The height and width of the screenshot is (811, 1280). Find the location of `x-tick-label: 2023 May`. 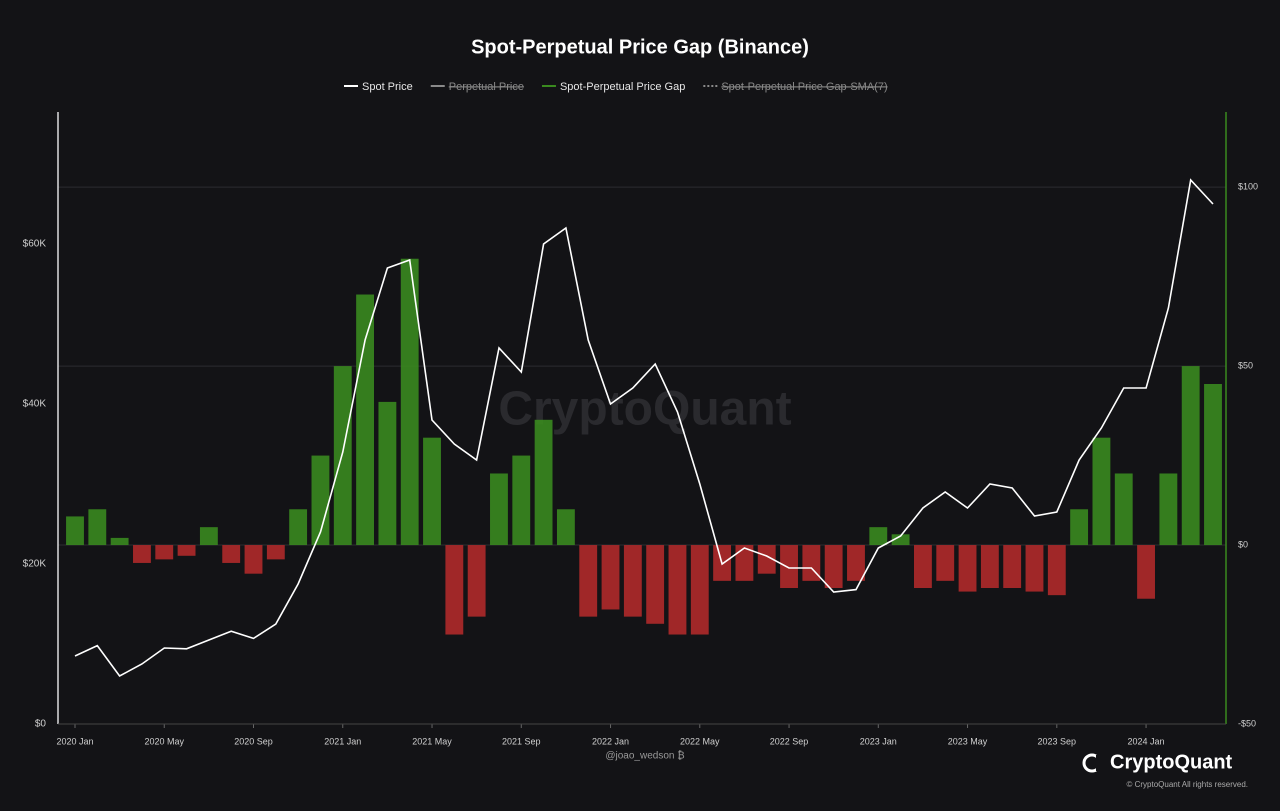

x-tick-label: 2023 May is located at coordinates (968, 741).